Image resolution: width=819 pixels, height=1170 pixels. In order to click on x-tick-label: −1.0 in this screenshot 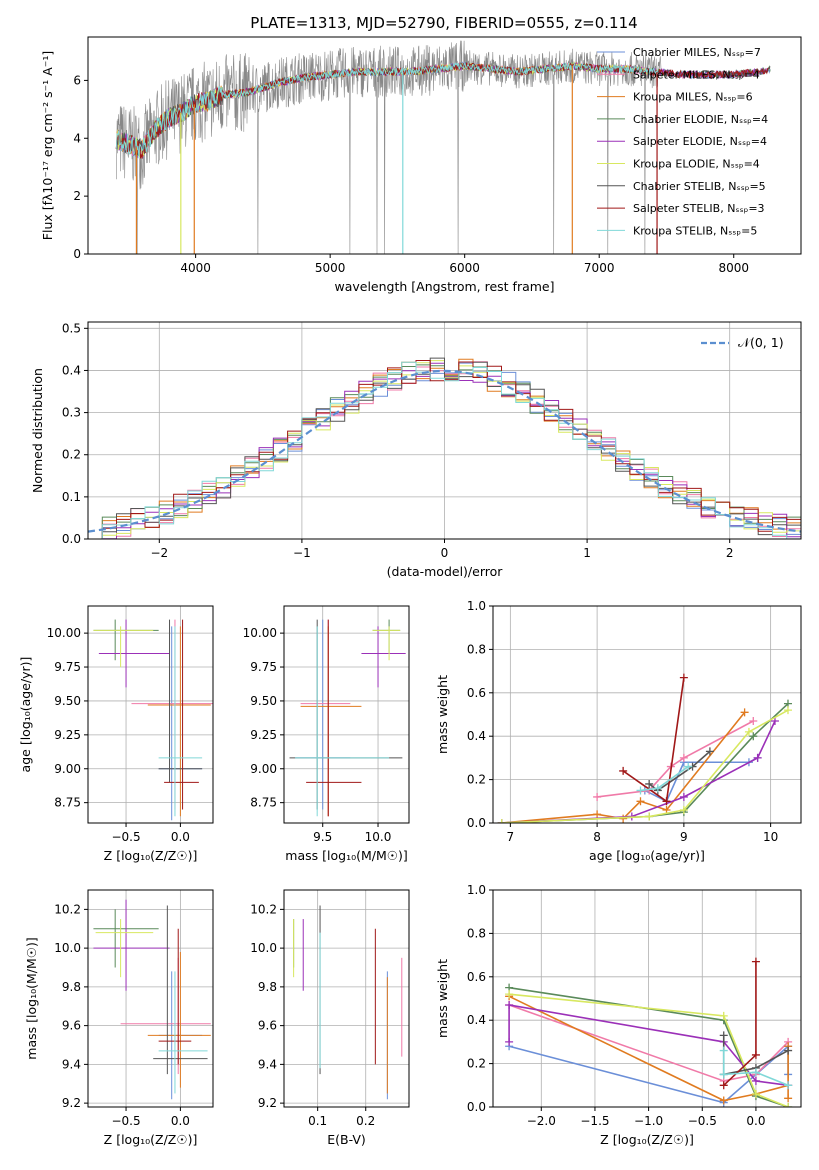, I will do `click(648, 1121)`.